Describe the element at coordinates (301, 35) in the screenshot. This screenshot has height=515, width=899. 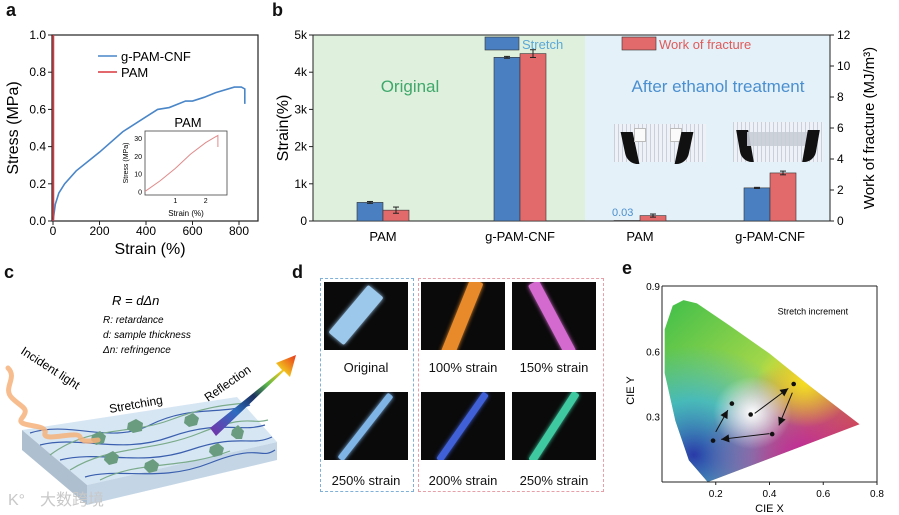
I see `y-tick-label: 5k` at that location.